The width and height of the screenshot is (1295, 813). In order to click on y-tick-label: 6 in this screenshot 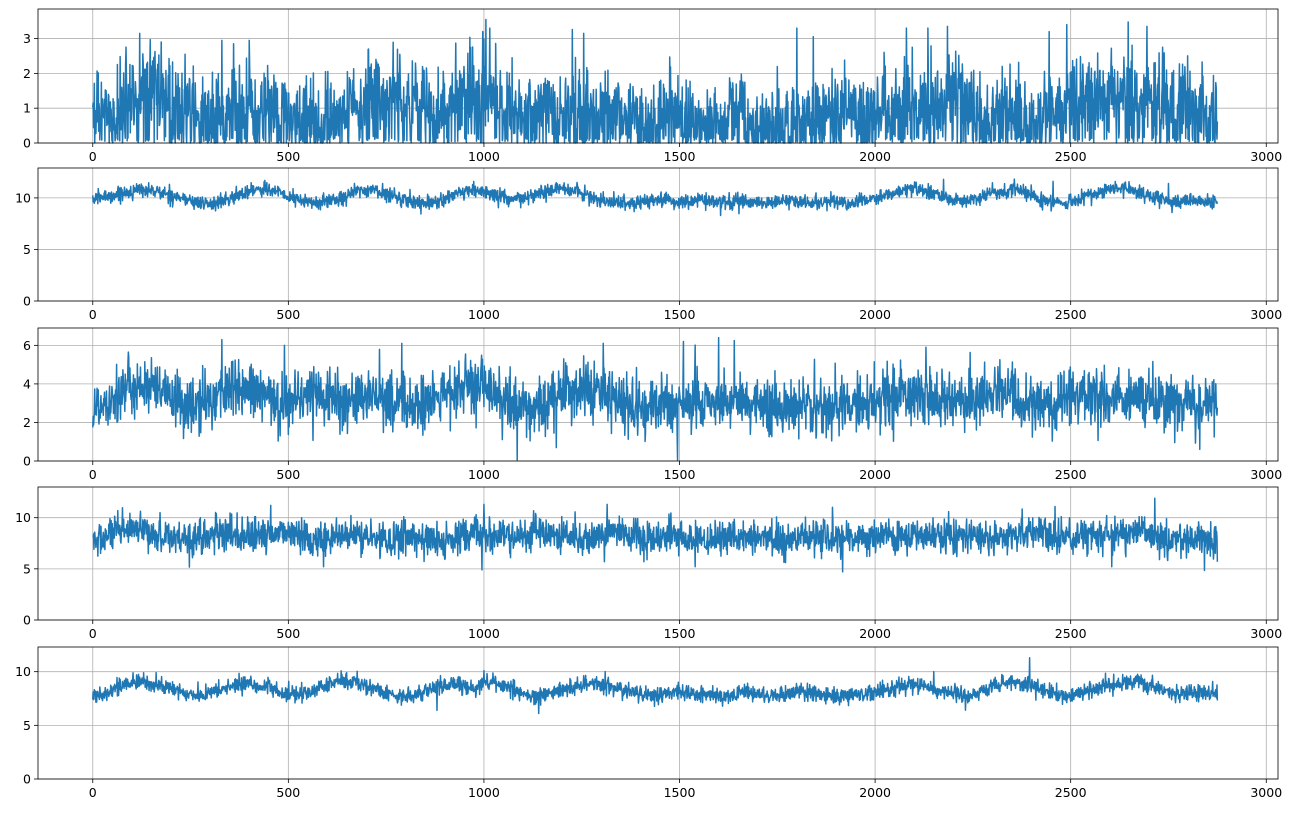, I will do `click(27, 345)`.